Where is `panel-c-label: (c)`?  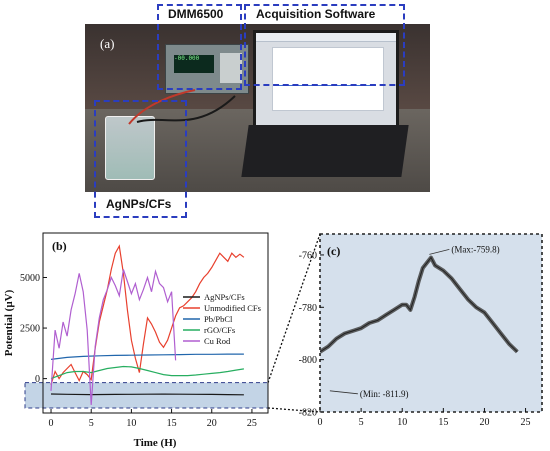 panel-c-label: (c) is located at coordinates (333, 251).